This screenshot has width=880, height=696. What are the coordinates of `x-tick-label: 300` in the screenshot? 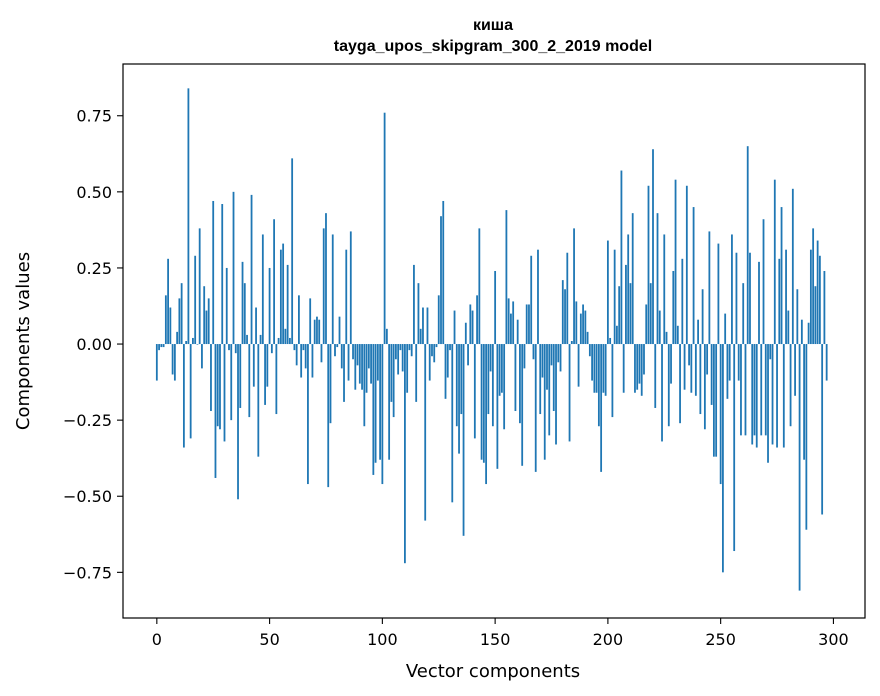 It's located at (833, 639).